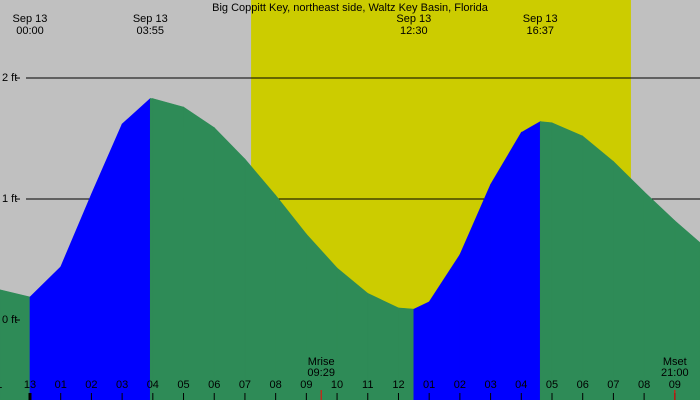 The height and width of the screenshot is (400, 700). Describe the element at coordinates (367, 385) in the screenshot. I see `x-tick-label: 11` at that location.